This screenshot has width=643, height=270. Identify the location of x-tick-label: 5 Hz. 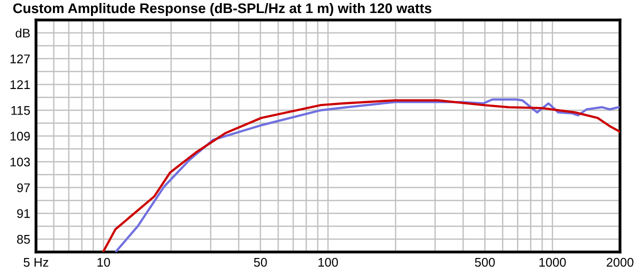
(36, 262).